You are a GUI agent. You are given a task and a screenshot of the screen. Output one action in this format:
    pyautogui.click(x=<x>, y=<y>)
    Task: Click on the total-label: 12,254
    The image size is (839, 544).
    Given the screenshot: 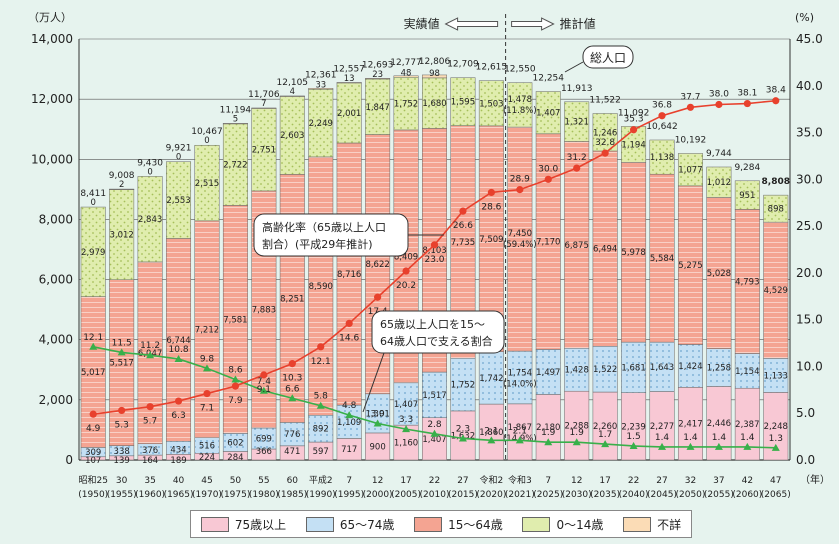 What is the action you would take?
    pyautogui.click(x=549, y=79)
    